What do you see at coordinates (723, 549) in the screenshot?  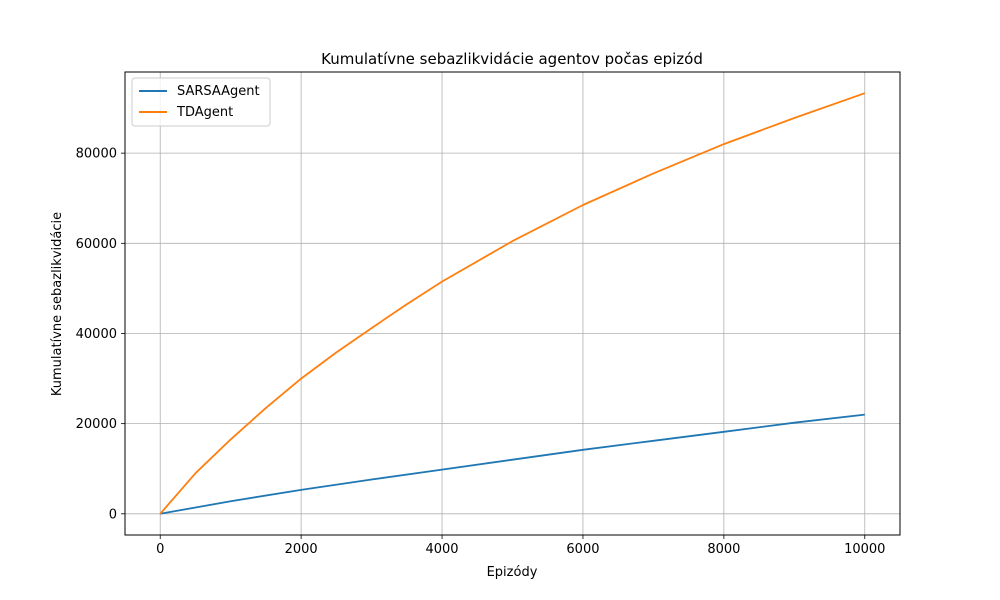 I see `x-tick-label: 8000` at bounding box center [723, 549].